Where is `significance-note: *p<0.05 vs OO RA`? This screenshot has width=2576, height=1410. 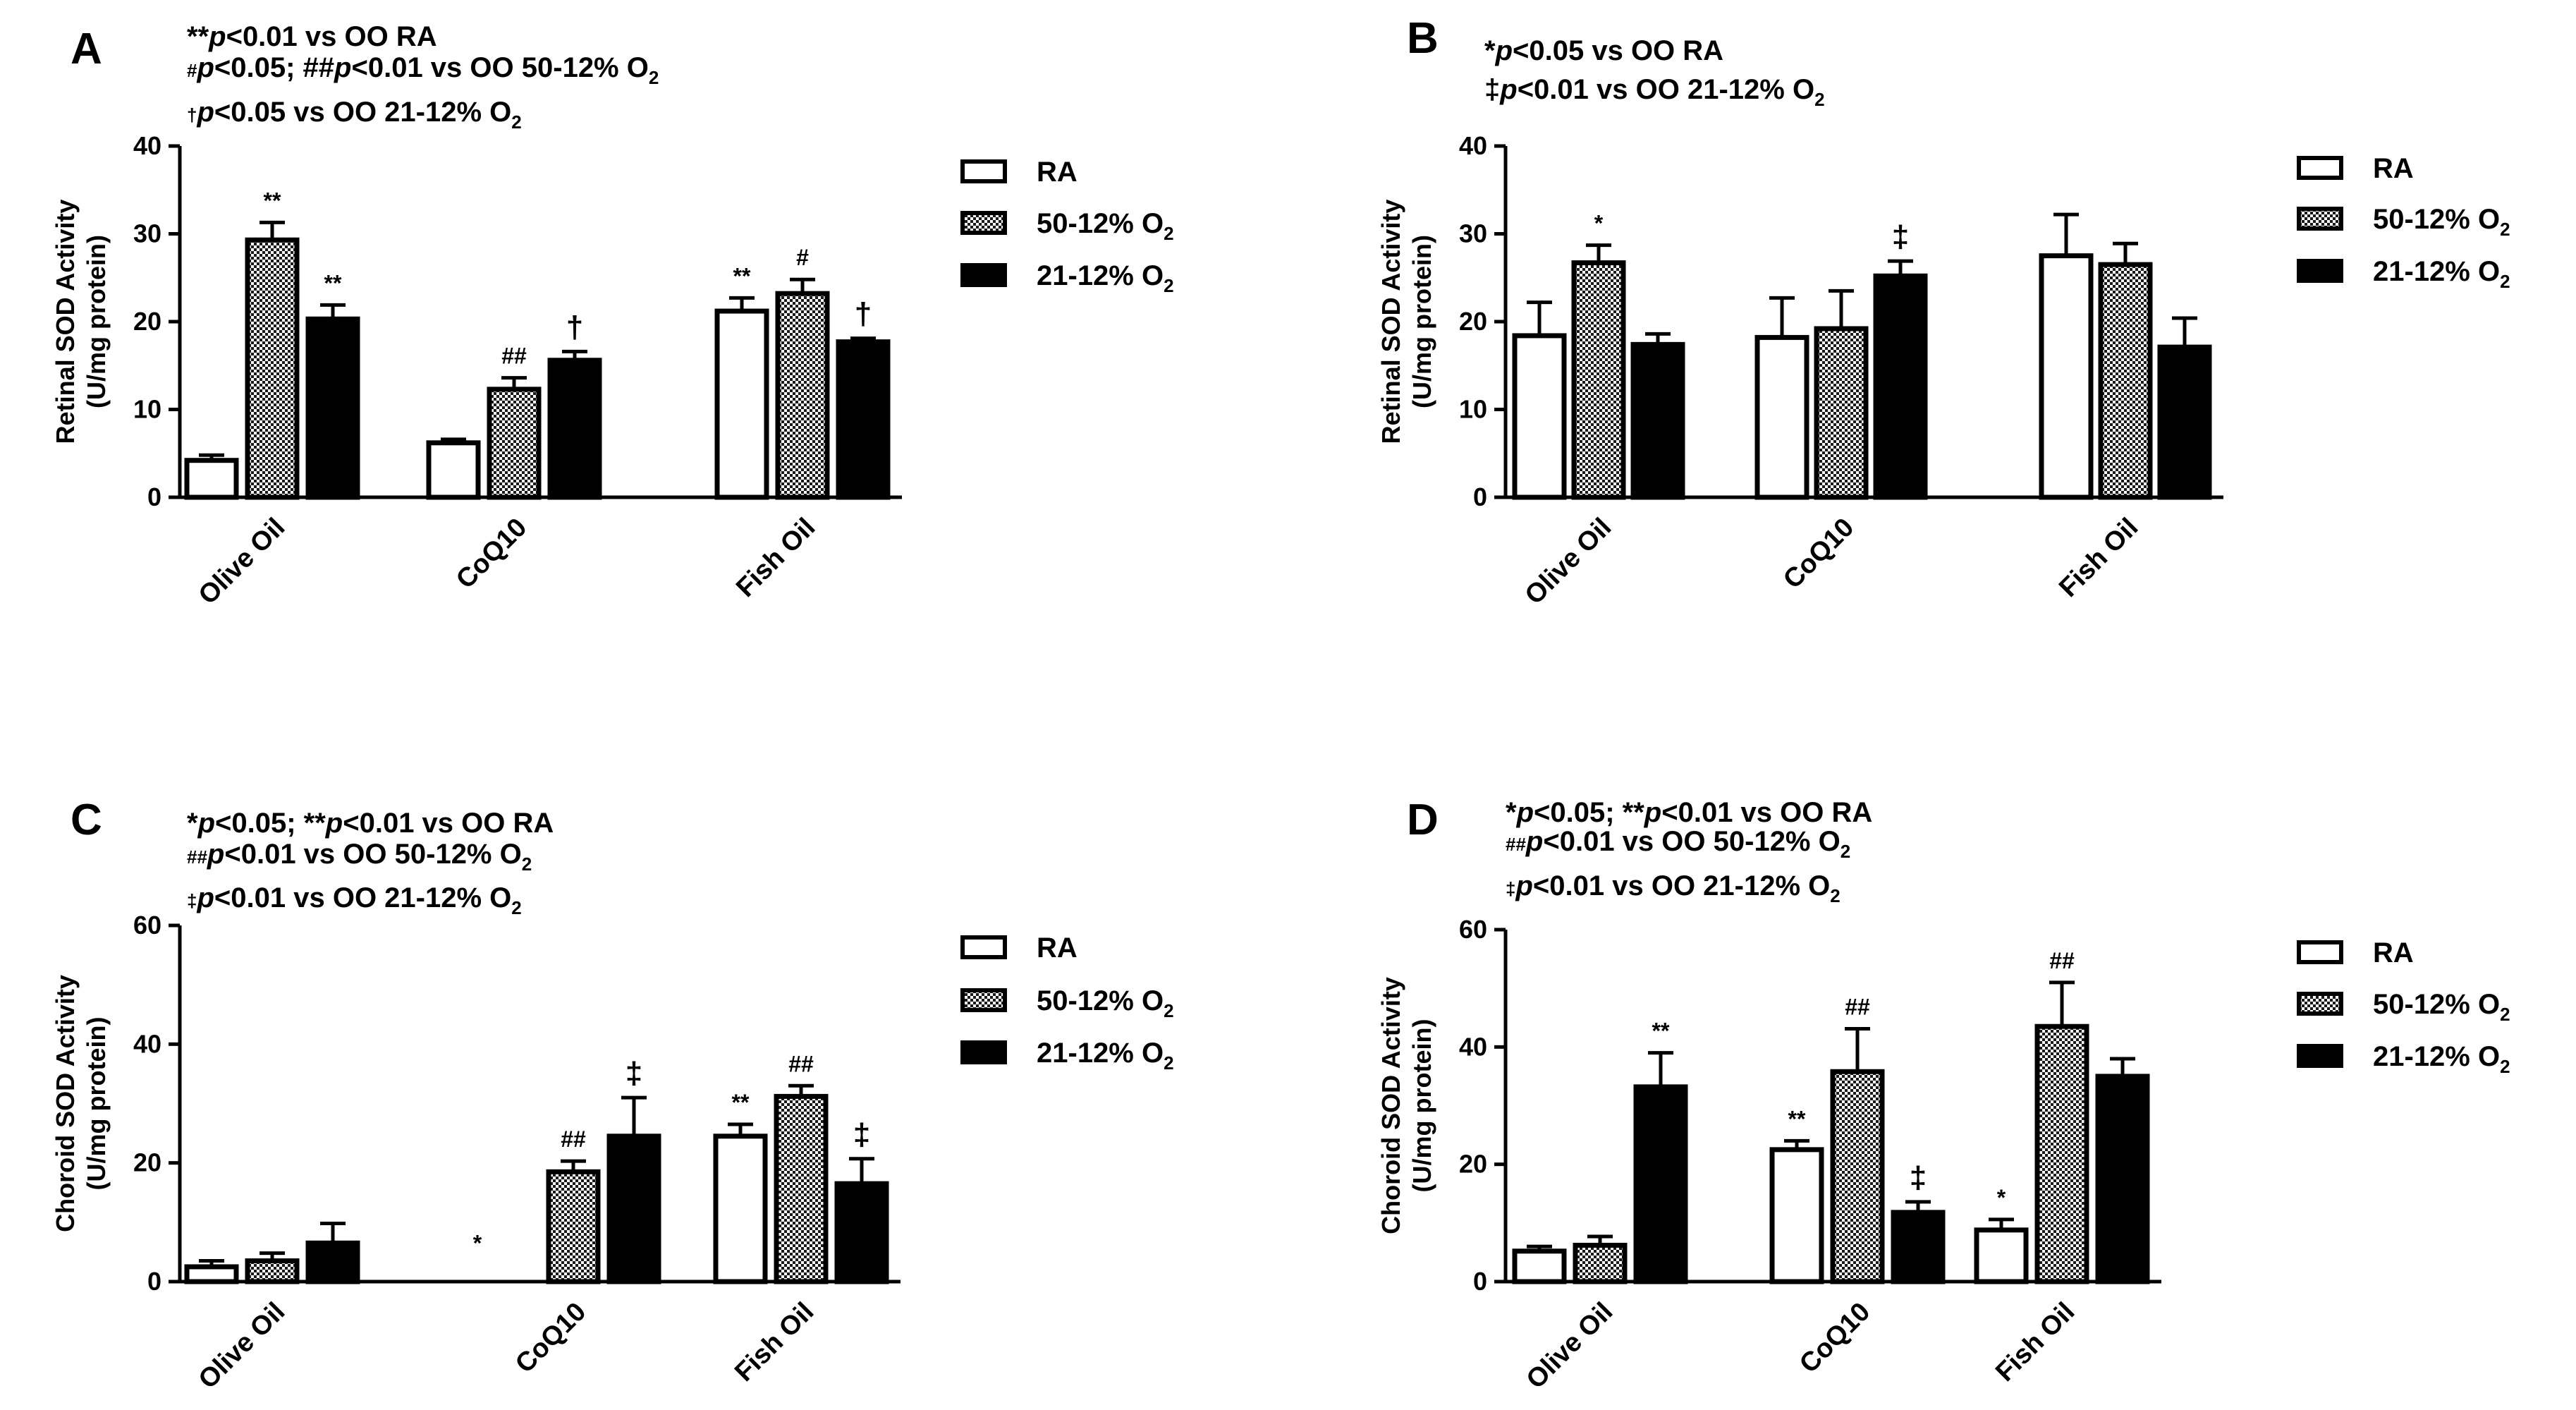 significance-note: *p<0.05 vs OO RA is located at coordinates (1604, 51).